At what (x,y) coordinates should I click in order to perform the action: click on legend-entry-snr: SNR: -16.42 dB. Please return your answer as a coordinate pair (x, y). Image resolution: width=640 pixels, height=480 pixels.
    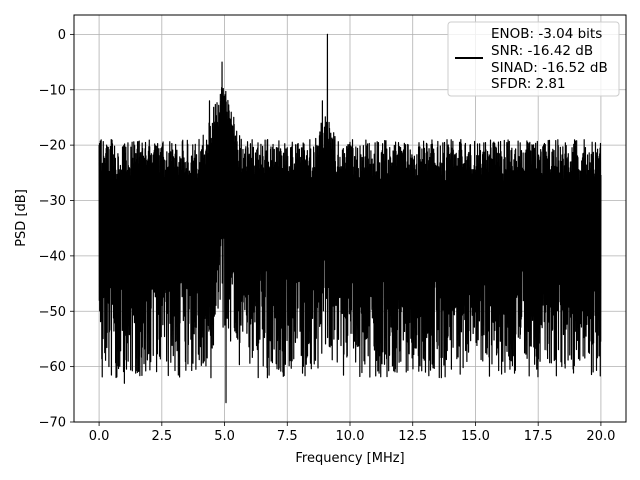
    Looking at the image, I should click on (542, 51).